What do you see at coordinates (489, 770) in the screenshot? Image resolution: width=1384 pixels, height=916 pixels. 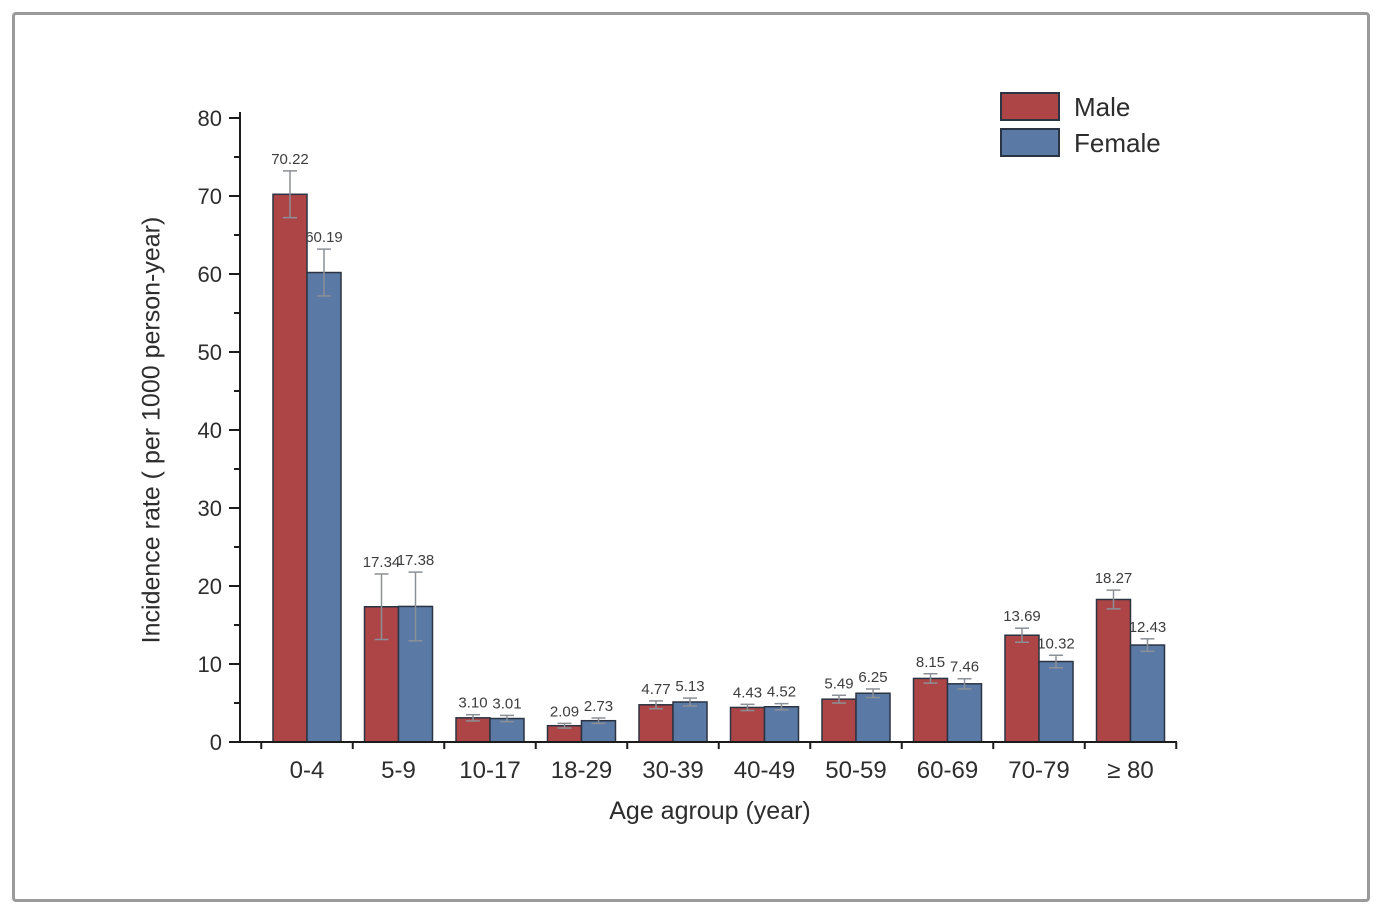 I see `x-tick-label: 10-17` at bounding box center [489, 770].